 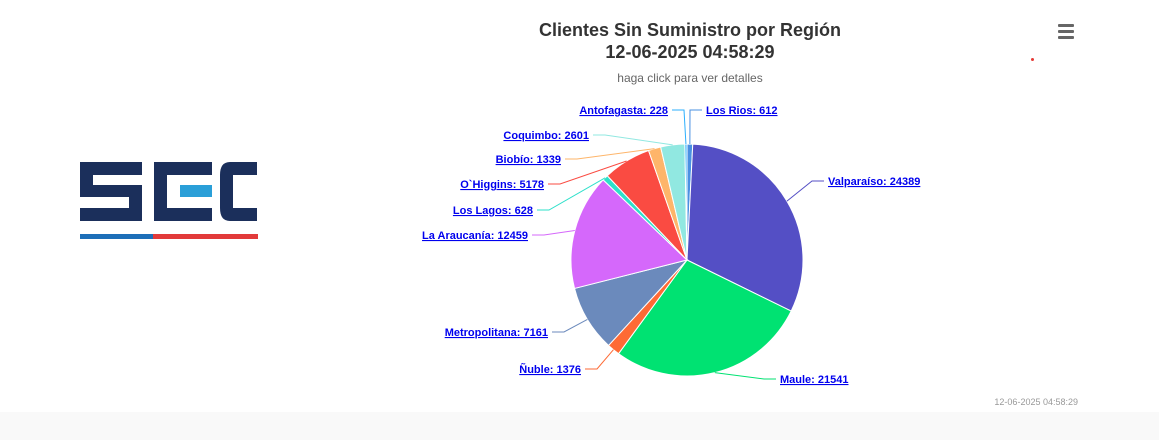 I want to click on data-label-valparaiso: Valparaíso: 24389, so click(x=874, y=182).